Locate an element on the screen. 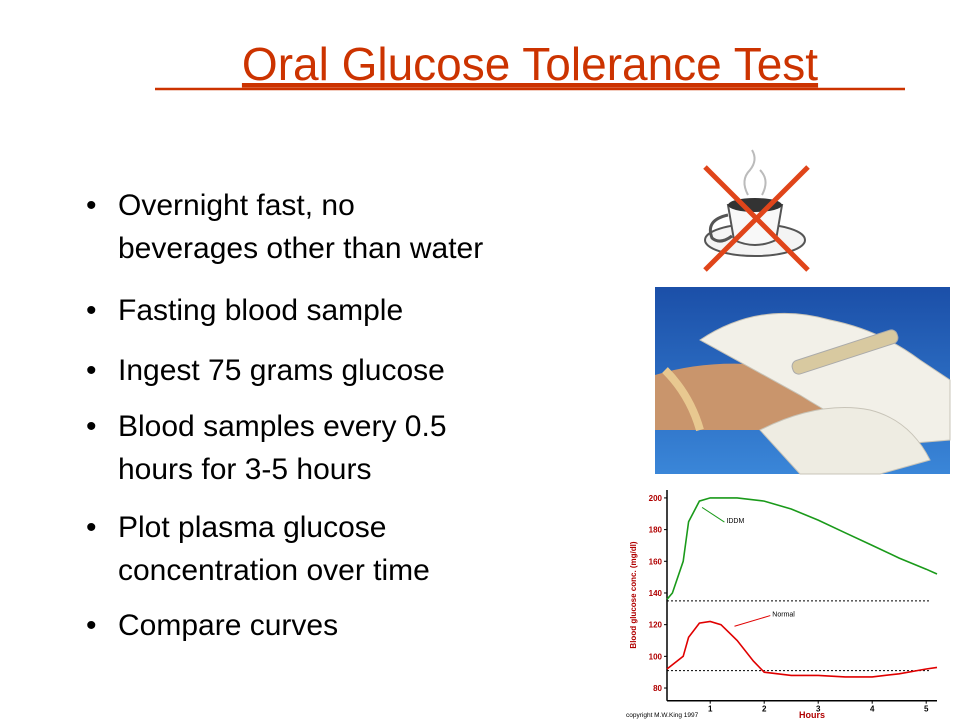 The width and height of the screenshot is (960, 725). y-tick-label: 160 is located at coordinates (656, 561).